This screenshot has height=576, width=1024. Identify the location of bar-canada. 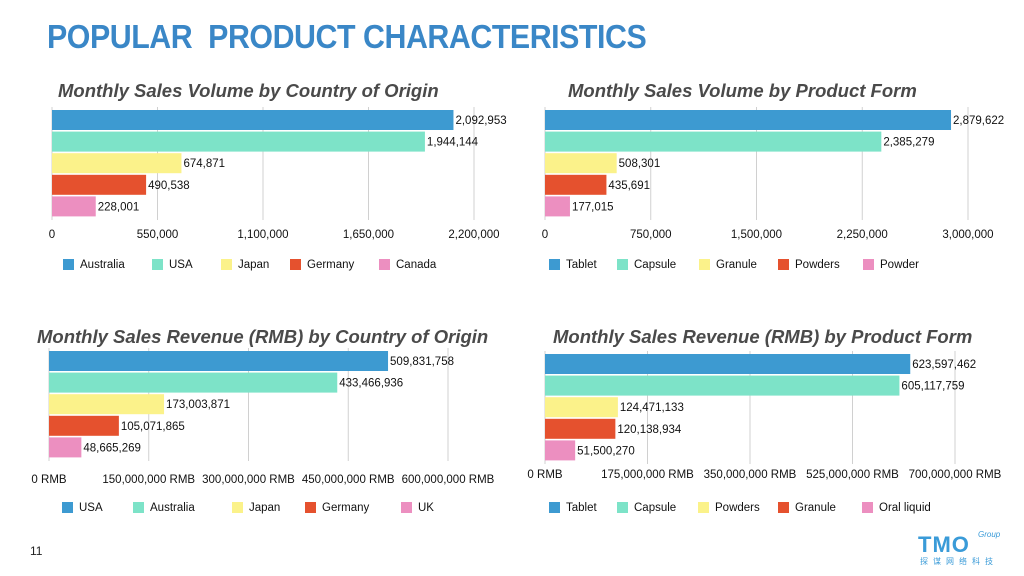
(74, 206).